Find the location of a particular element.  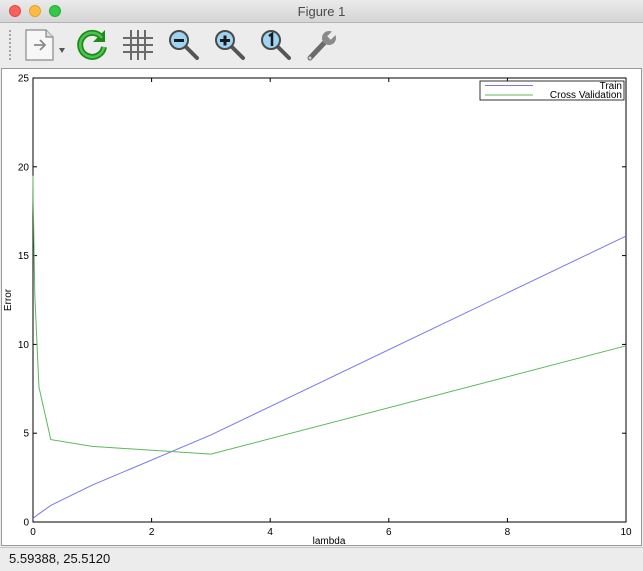

zoom-reset-button is located at coordinates (276, 45).